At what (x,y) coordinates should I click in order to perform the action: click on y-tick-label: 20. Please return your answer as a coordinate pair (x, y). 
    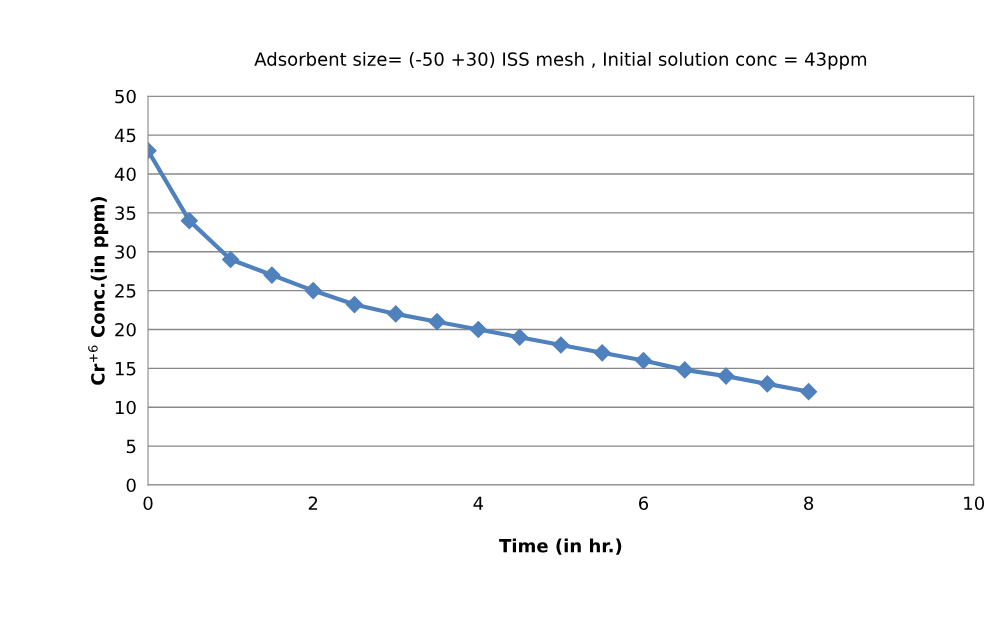
    Looking at the image, I should click on (125, 329).